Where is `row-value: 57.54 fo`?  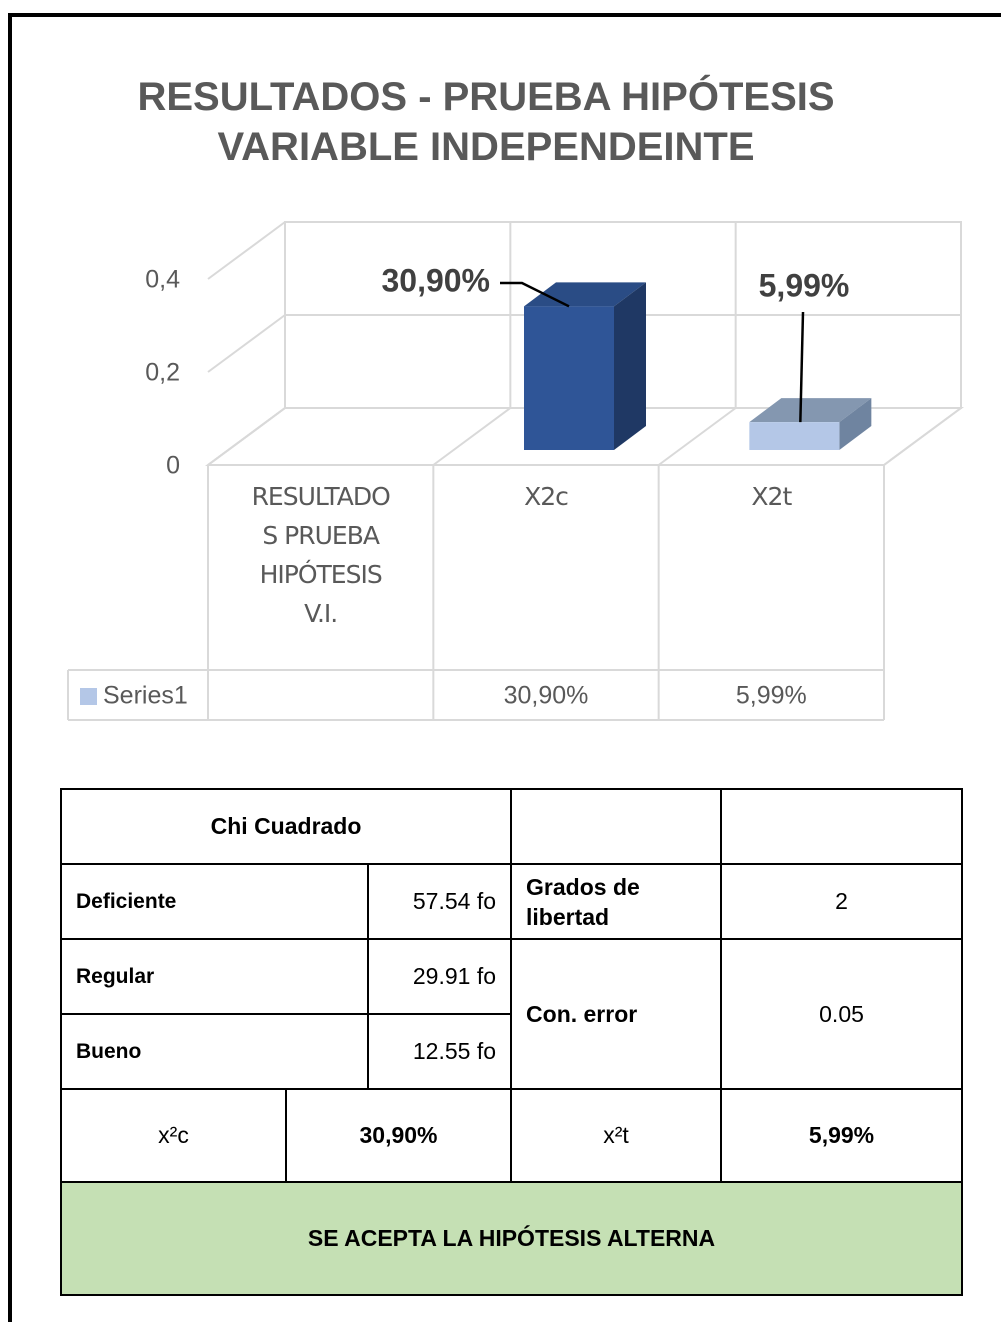 row-value: 57.54 fo is located at coordinates (439, 901).